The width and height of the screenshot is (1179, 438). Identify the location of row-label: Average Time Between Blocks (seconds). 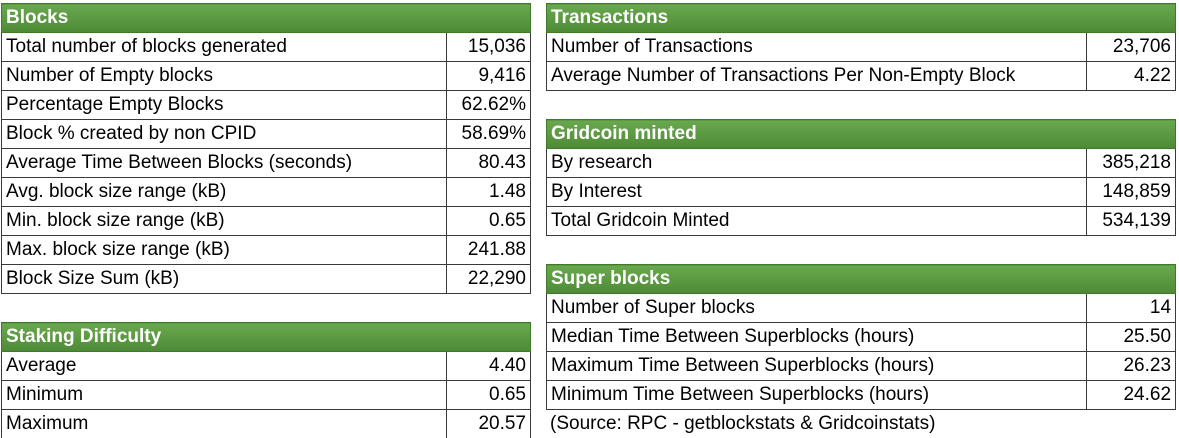
(224, 163).